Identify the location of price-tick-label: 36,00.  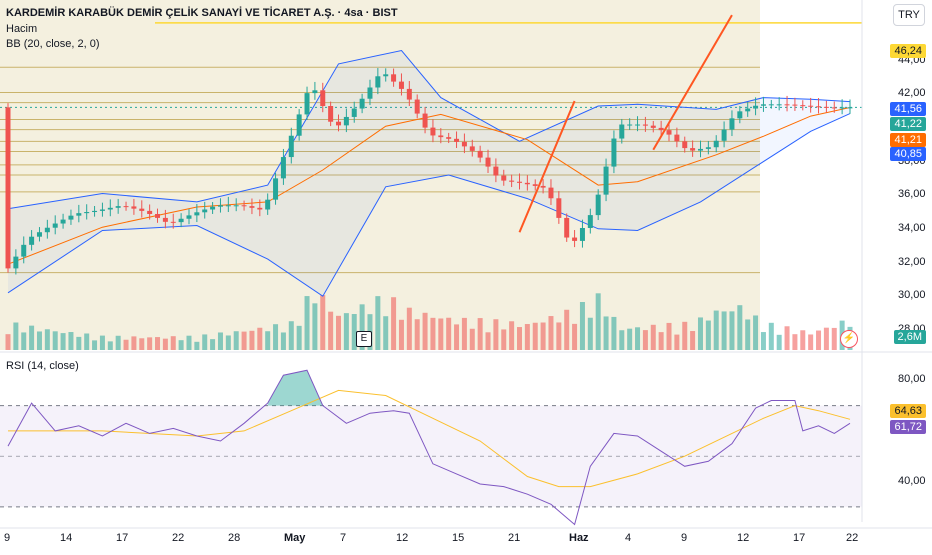
(912, 194).